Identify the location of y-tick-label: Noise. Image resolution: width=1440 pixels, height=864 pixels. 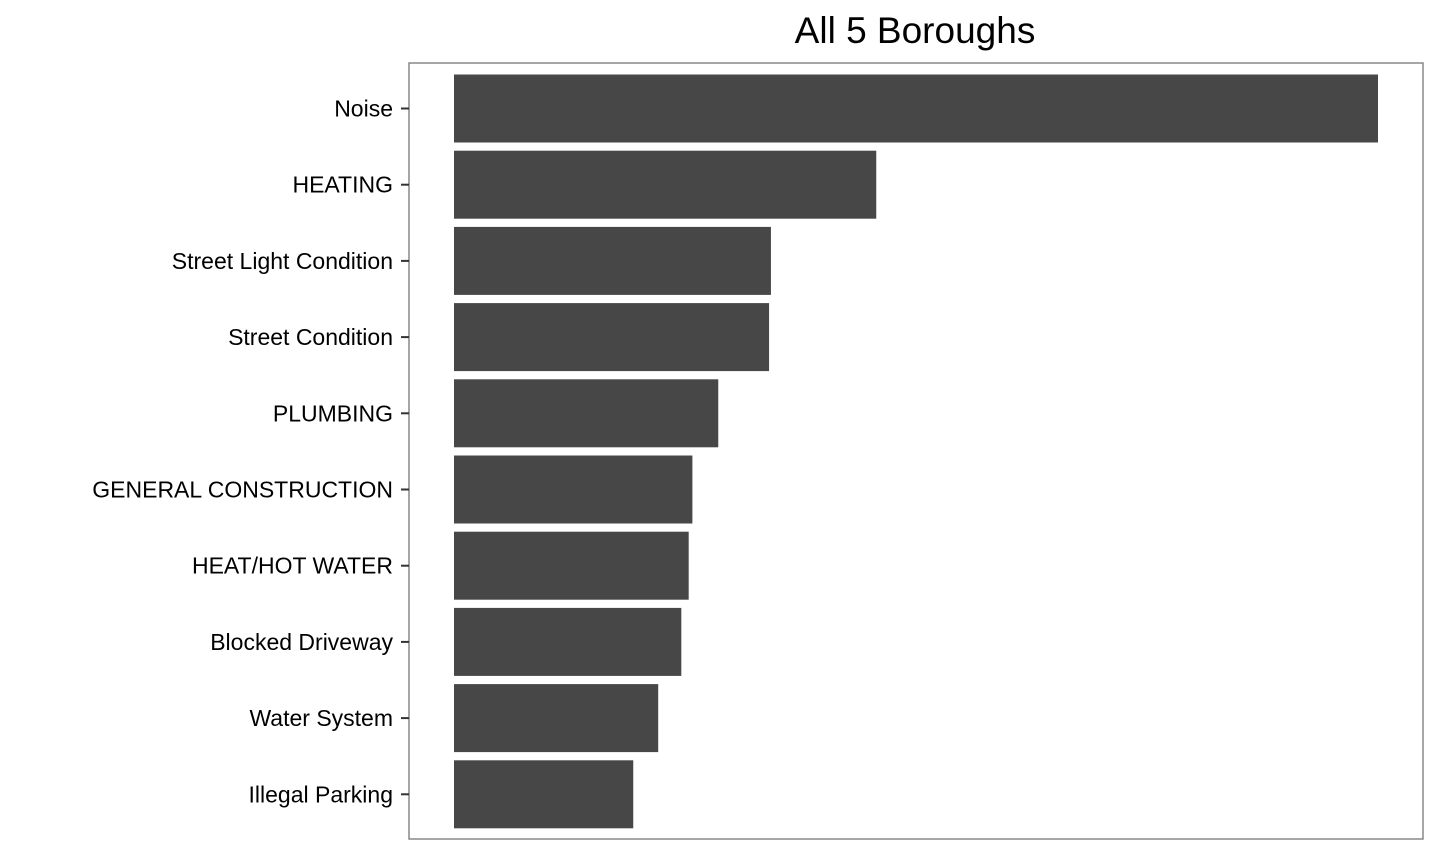
(363, 109).